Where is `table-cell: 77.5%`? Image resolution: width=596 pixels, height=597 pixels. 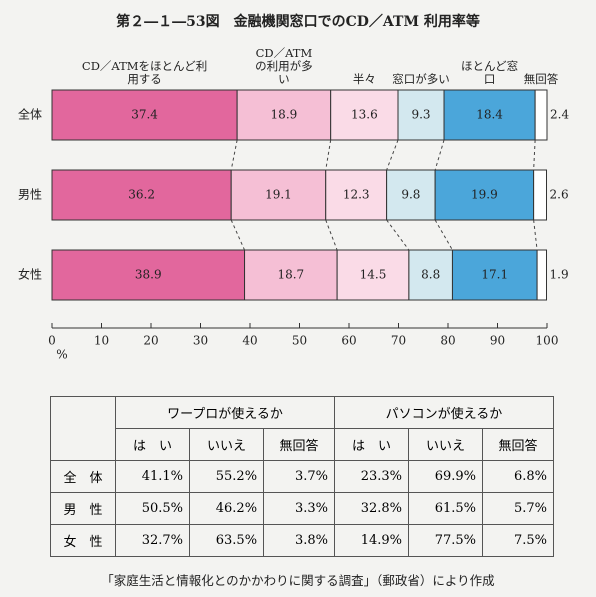 table-cell: 77.5% is located at coordinates (445, 540).